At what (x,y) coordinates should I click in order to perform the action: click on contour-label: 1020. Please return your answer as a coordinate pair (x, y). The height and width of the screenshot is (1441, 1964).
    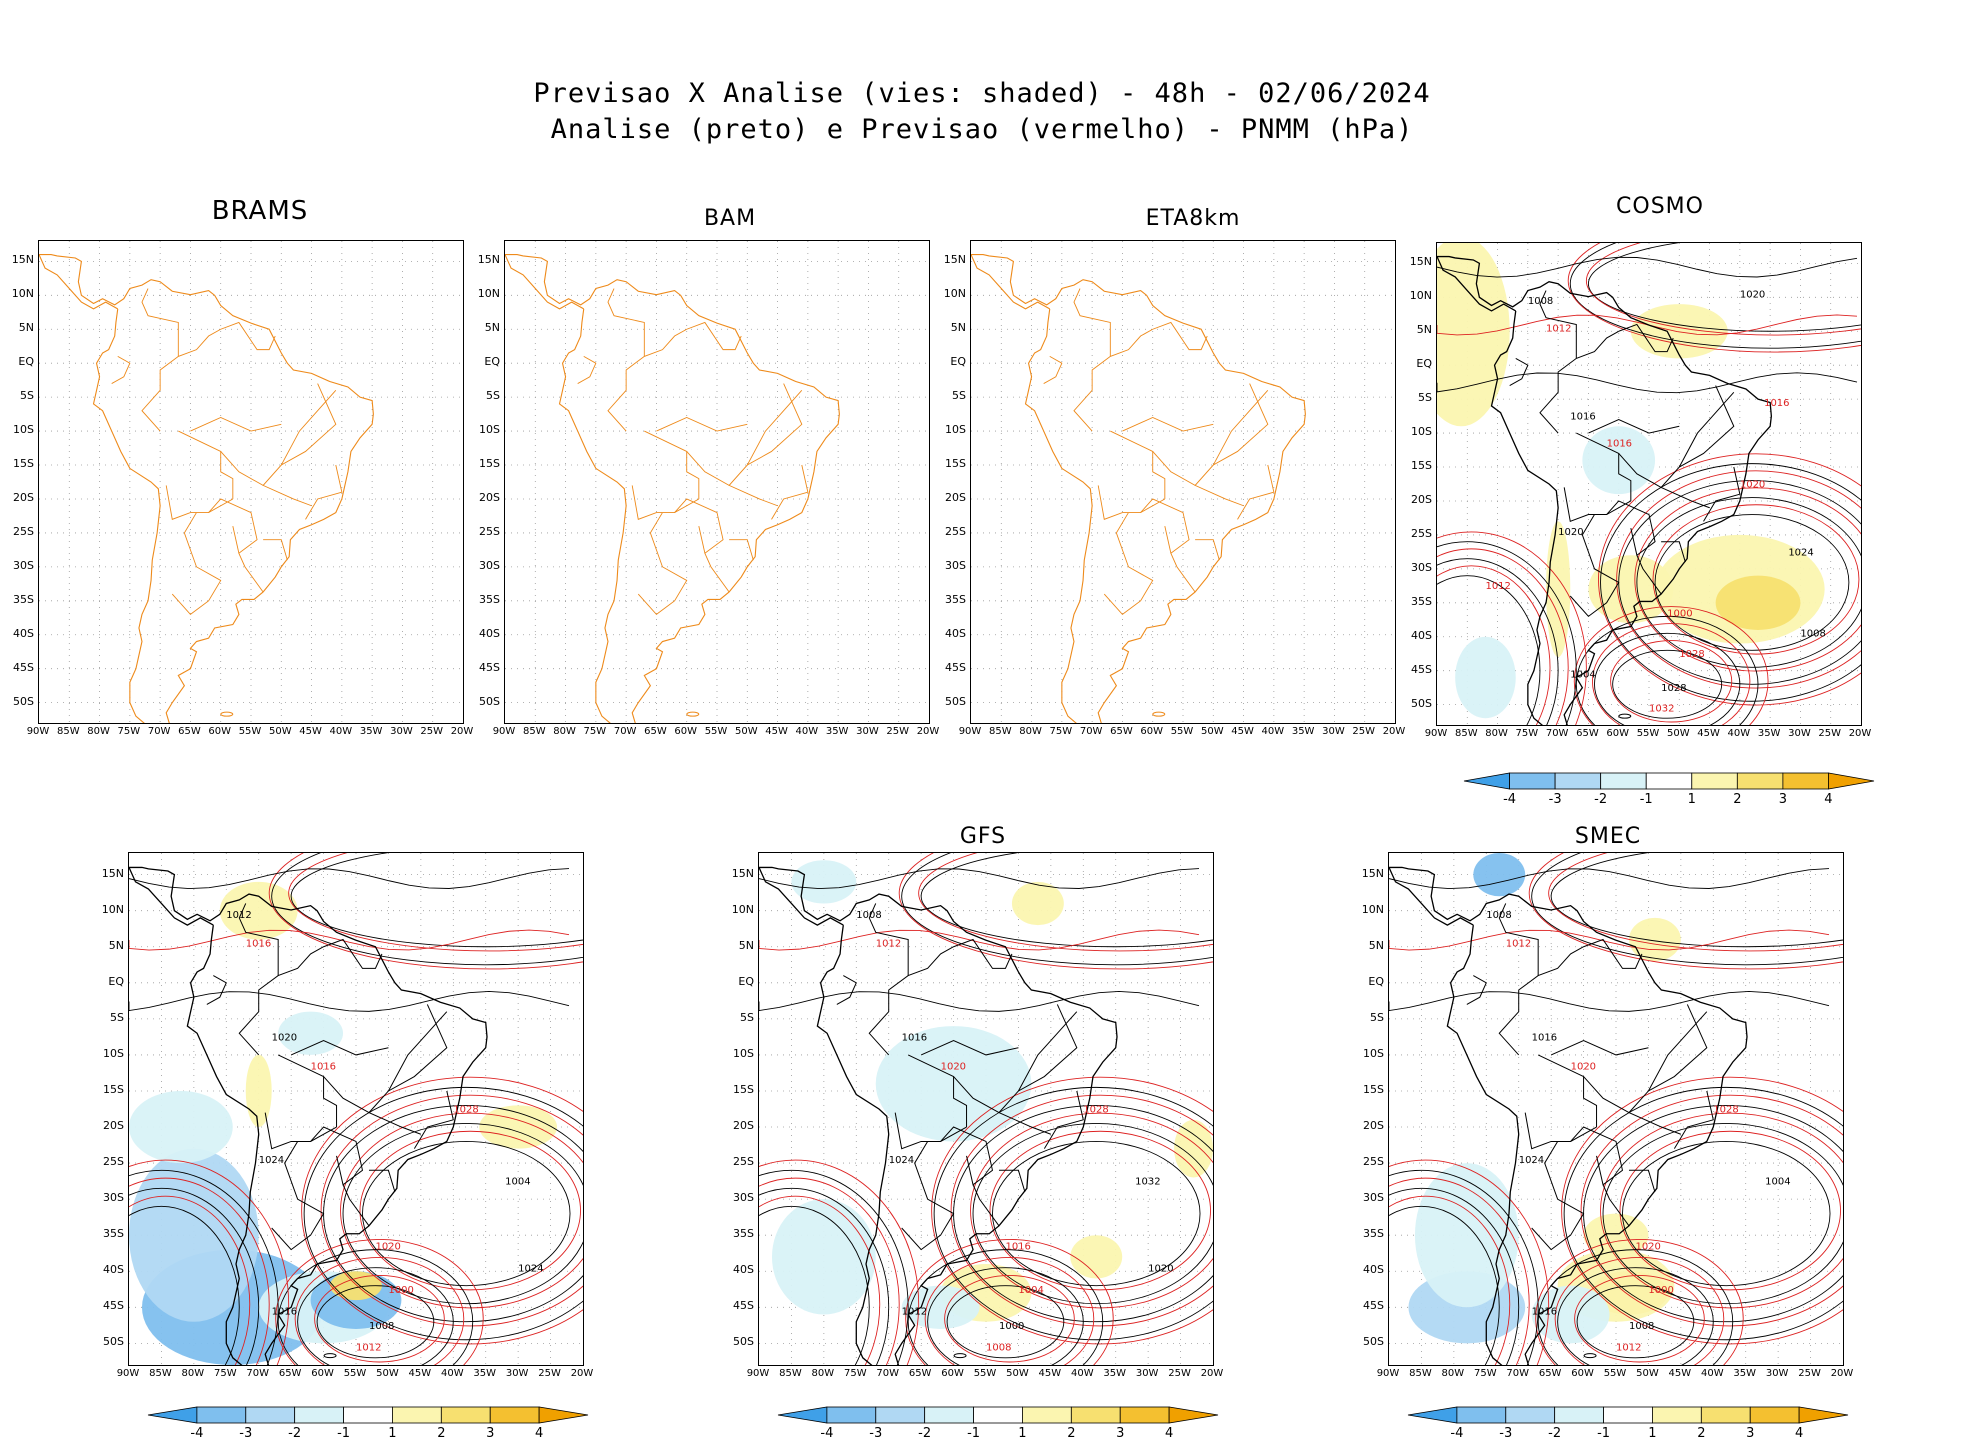
    Looking at the image, I should click on (1647, 1247).